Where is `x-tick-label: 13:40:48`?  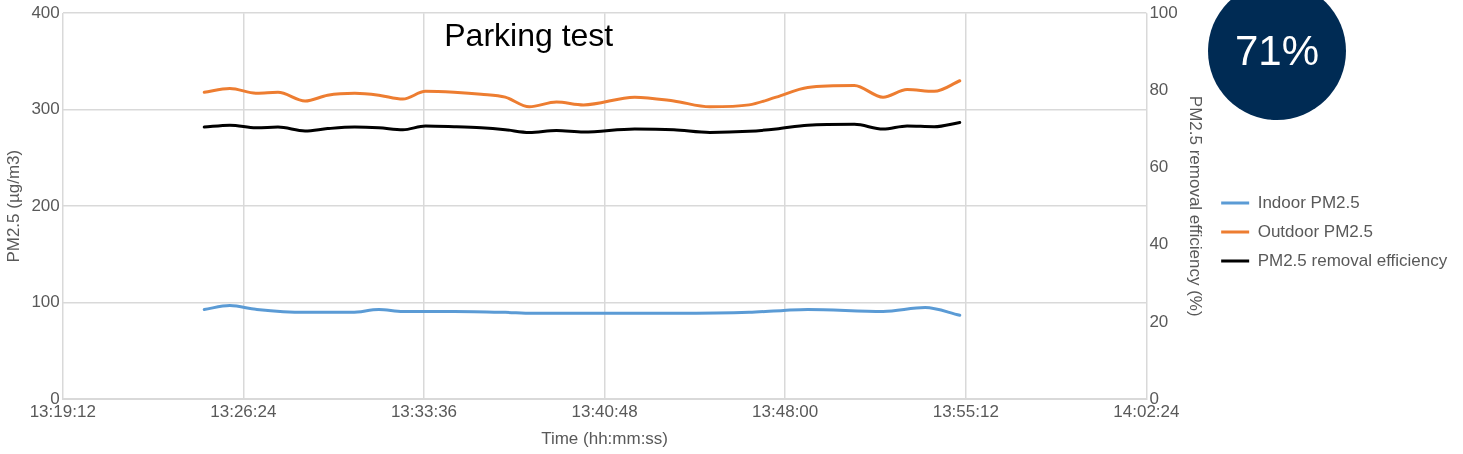 x-tick-label: 13:40:48 is located at coordinates (604, 412).